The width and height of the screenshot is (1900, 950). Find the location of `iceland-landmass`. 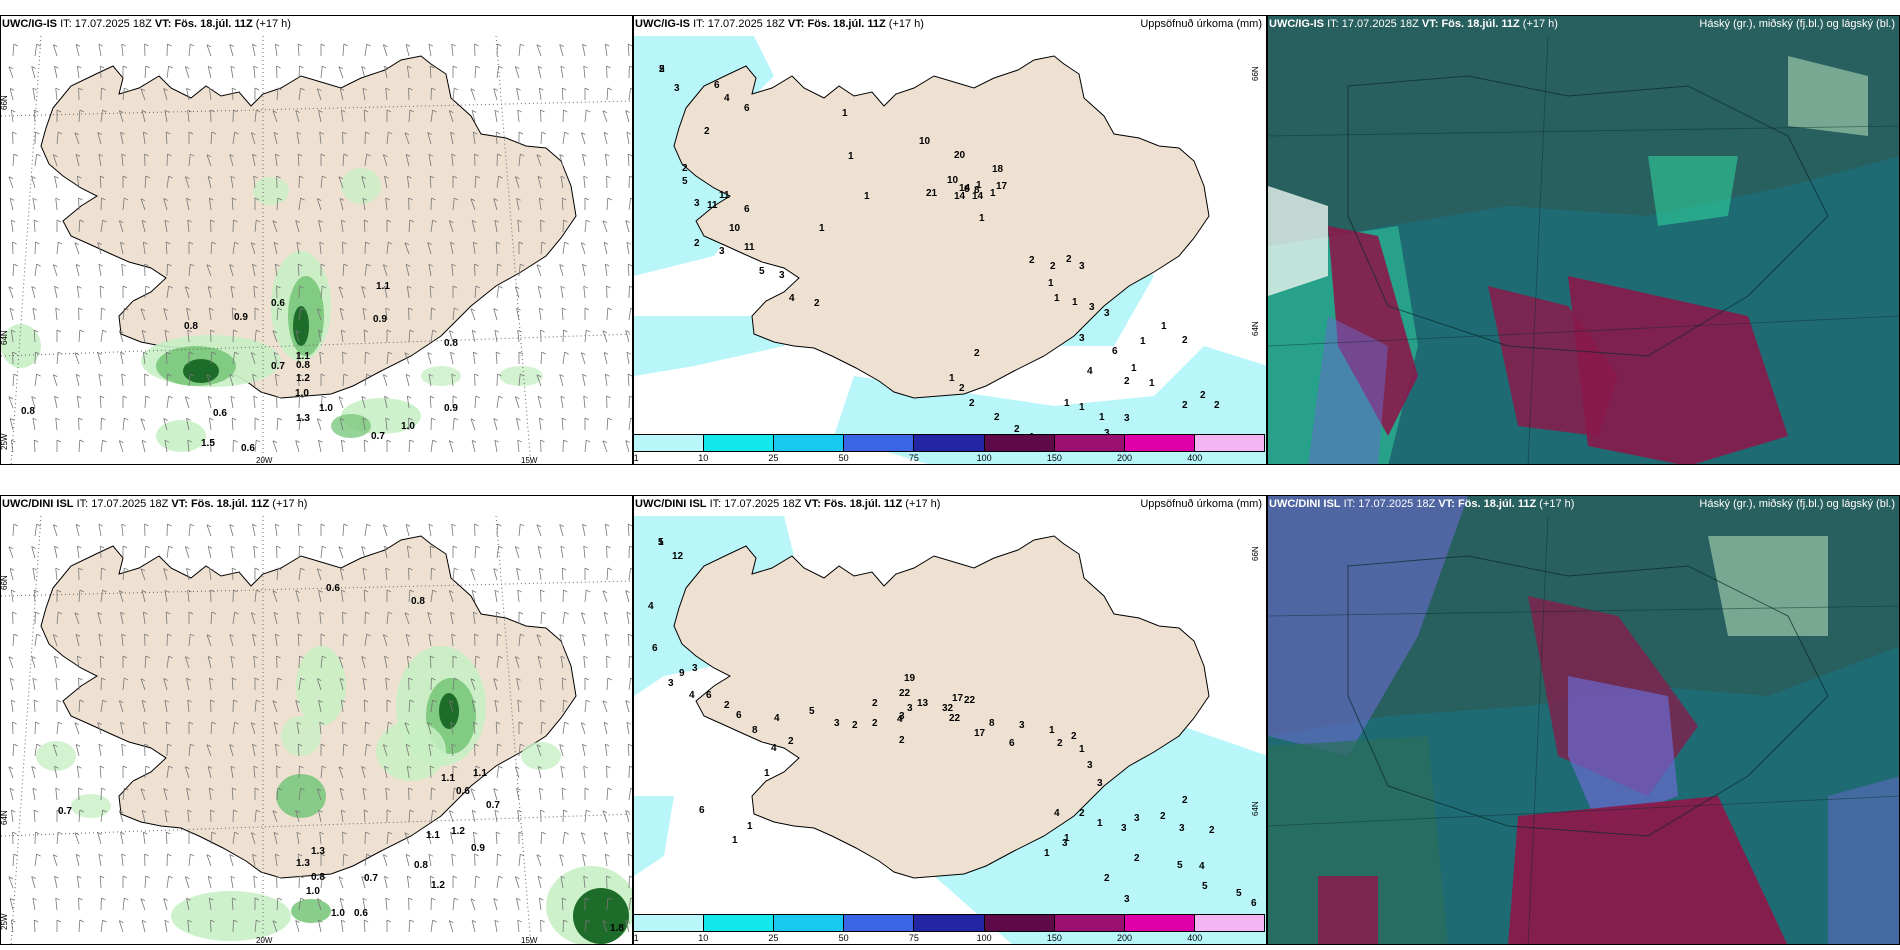

iceland-landmass is located at coordinates (308, 227).